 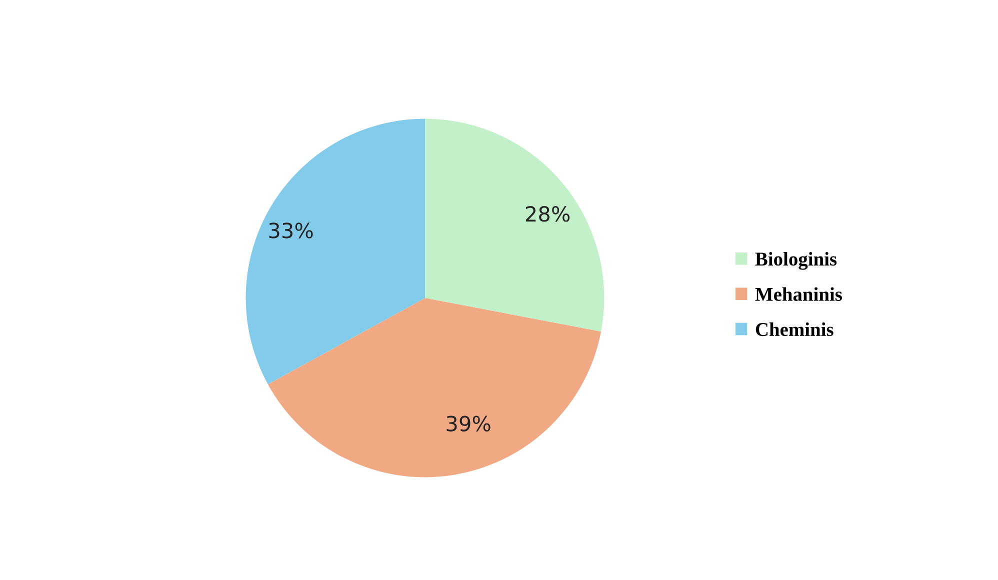 I want to click on data-label: 28%, so click(x=548, y=214).